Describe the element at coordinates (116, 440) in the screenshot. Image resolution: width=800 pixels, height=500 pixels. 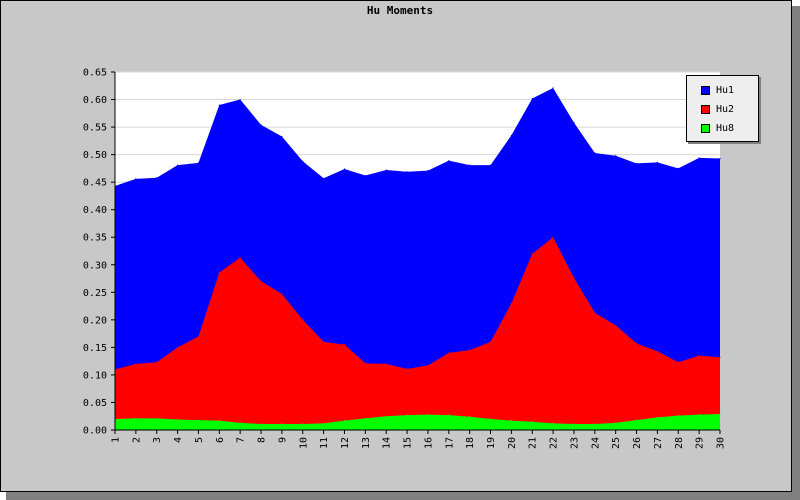
I see `x-tick-label: 1` at that location.